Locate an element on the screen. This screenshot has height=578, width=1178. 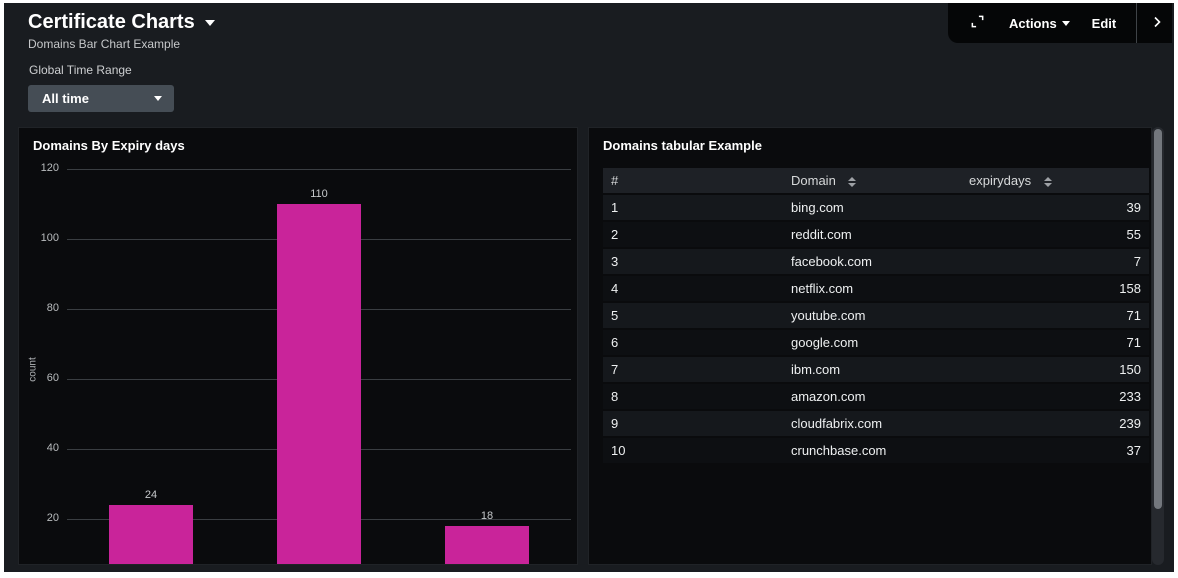
time-range-value: All time is located at coordinates (65, 98).